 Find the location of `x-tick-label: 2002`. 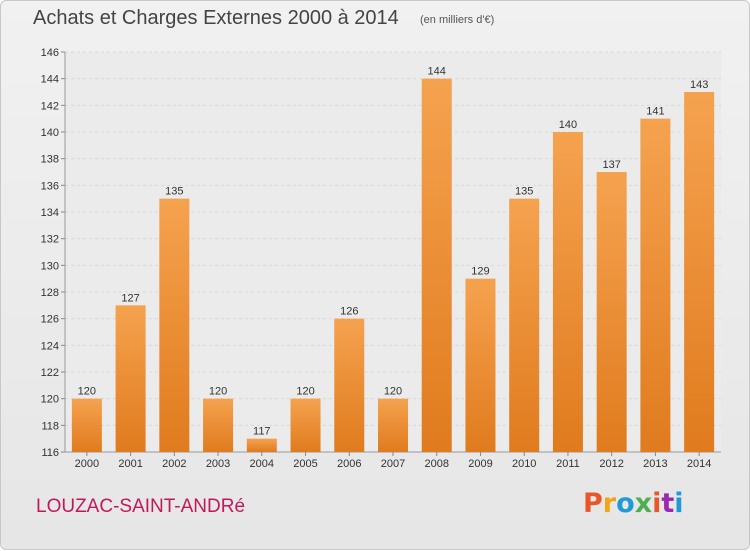

x-tick-label: 2002 is located at coordinates (174, 464).